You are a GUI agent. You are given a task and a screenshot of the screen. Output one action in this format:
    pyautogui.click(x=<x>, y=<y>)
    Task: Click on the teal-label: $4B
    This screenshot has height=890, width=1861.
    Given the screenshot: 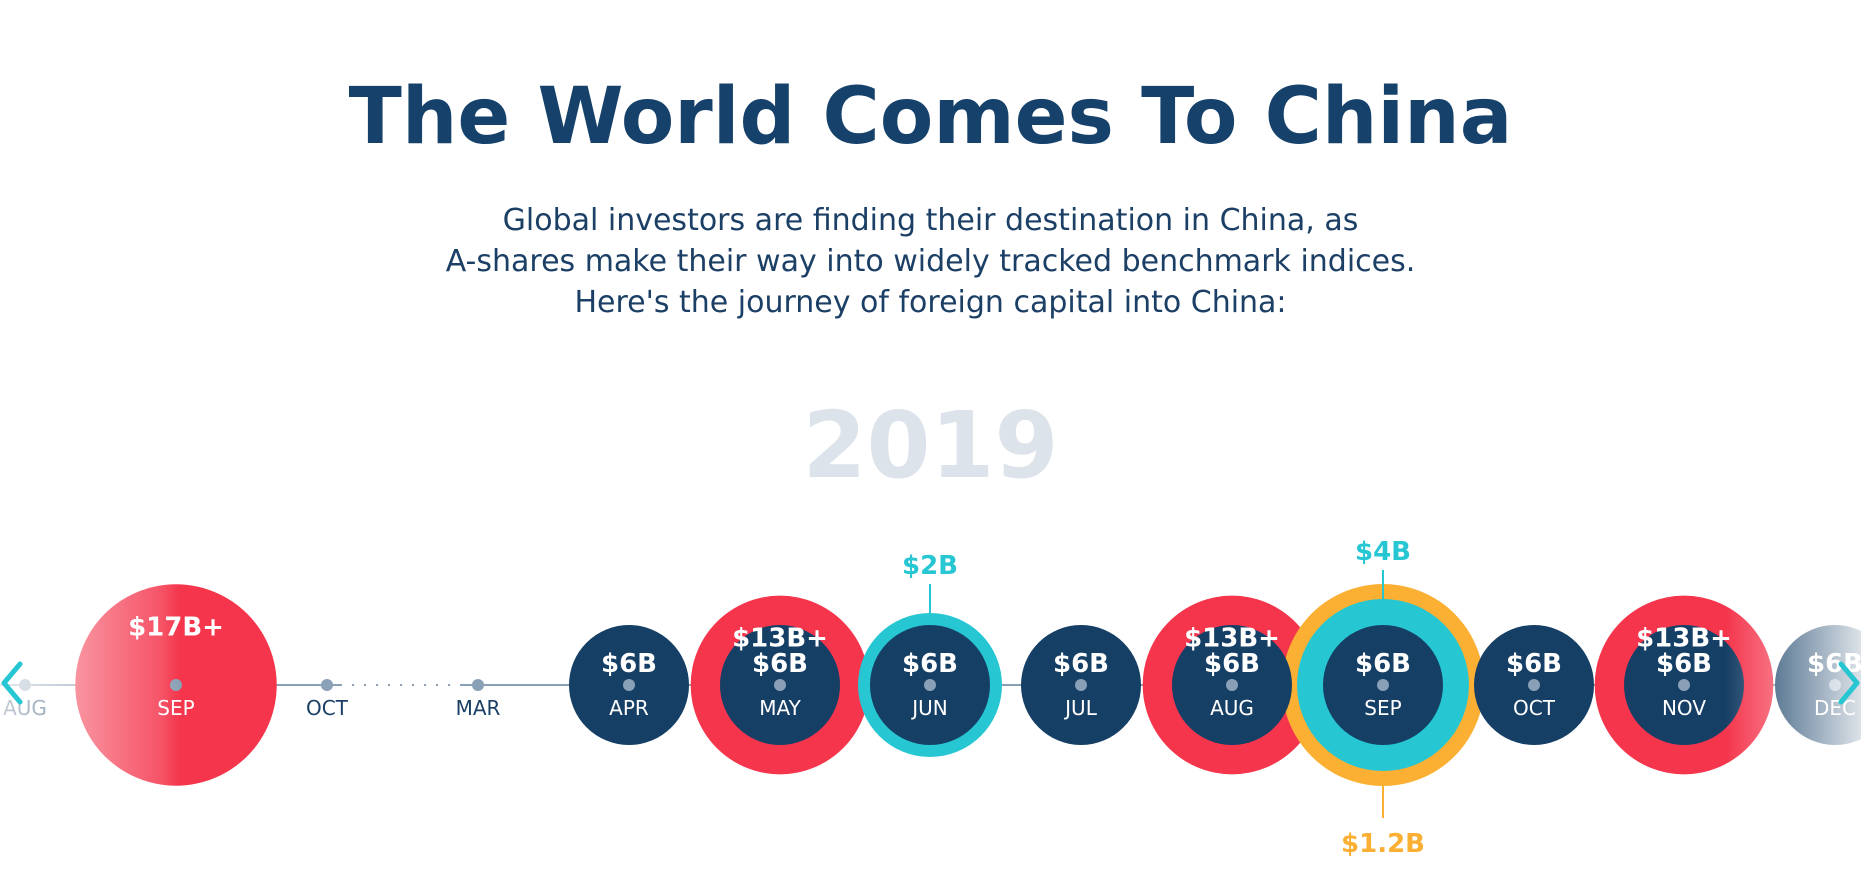 What is the action you would take?
    pyautogui.click(x=1383, y=552)
    